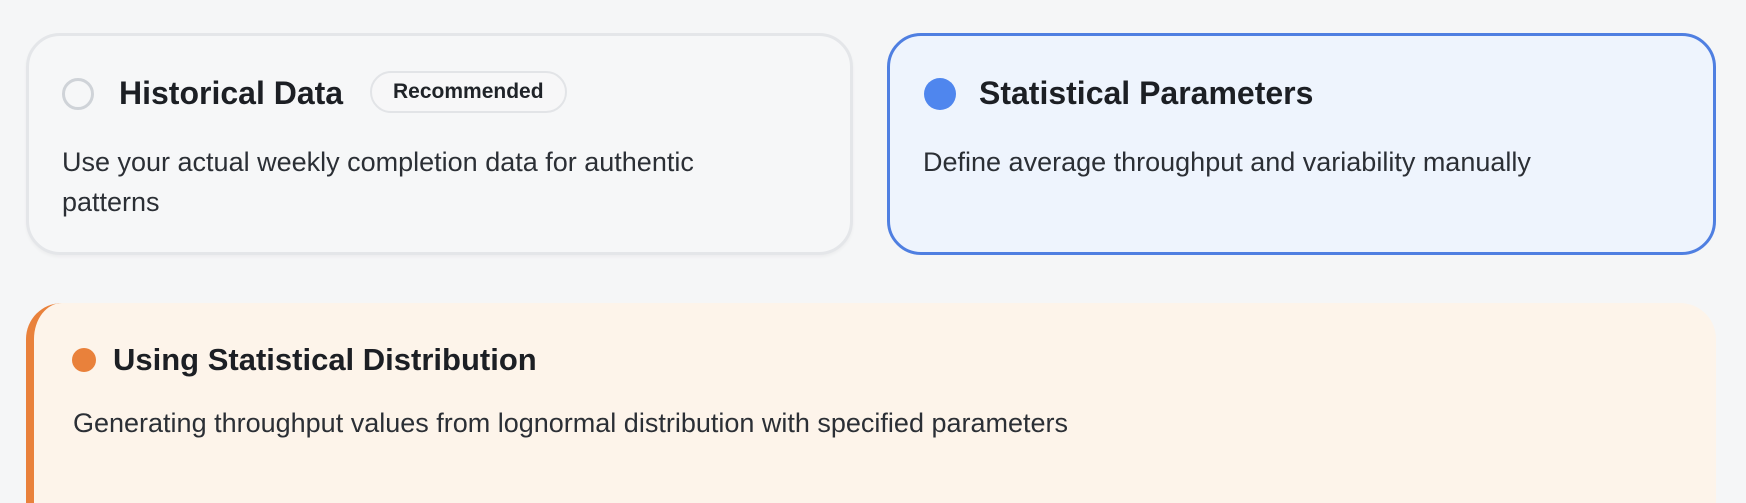 The width and height of the screenshot is (1746, 503). Describe the element at coordinates (1146, 93) in the screenshot. I see `option-title: Statistical Parameters` at that location.